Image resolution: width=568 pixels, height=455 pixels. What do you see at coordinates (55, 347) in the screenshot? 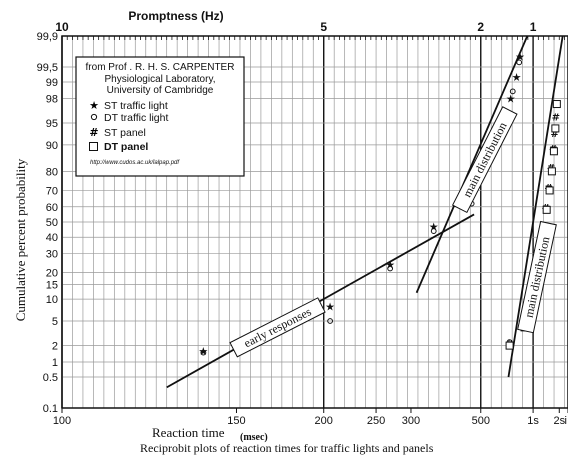
I see `y-tick-label: 2` at bounding box center [55, 347].